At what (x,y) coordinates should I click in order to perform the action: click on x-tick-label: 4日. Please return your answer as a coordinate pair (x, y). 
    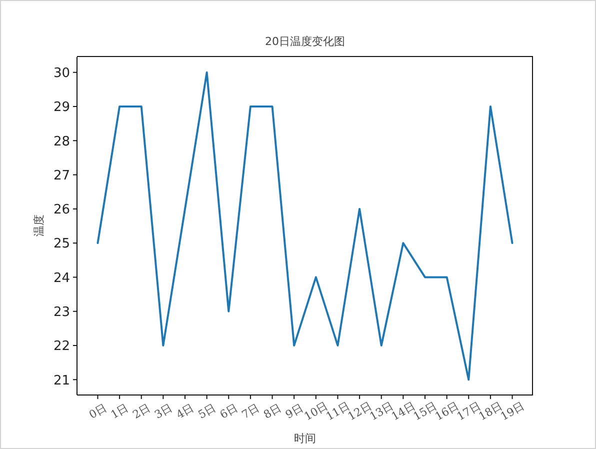
    Looking at the image, I should click on (185, 411).